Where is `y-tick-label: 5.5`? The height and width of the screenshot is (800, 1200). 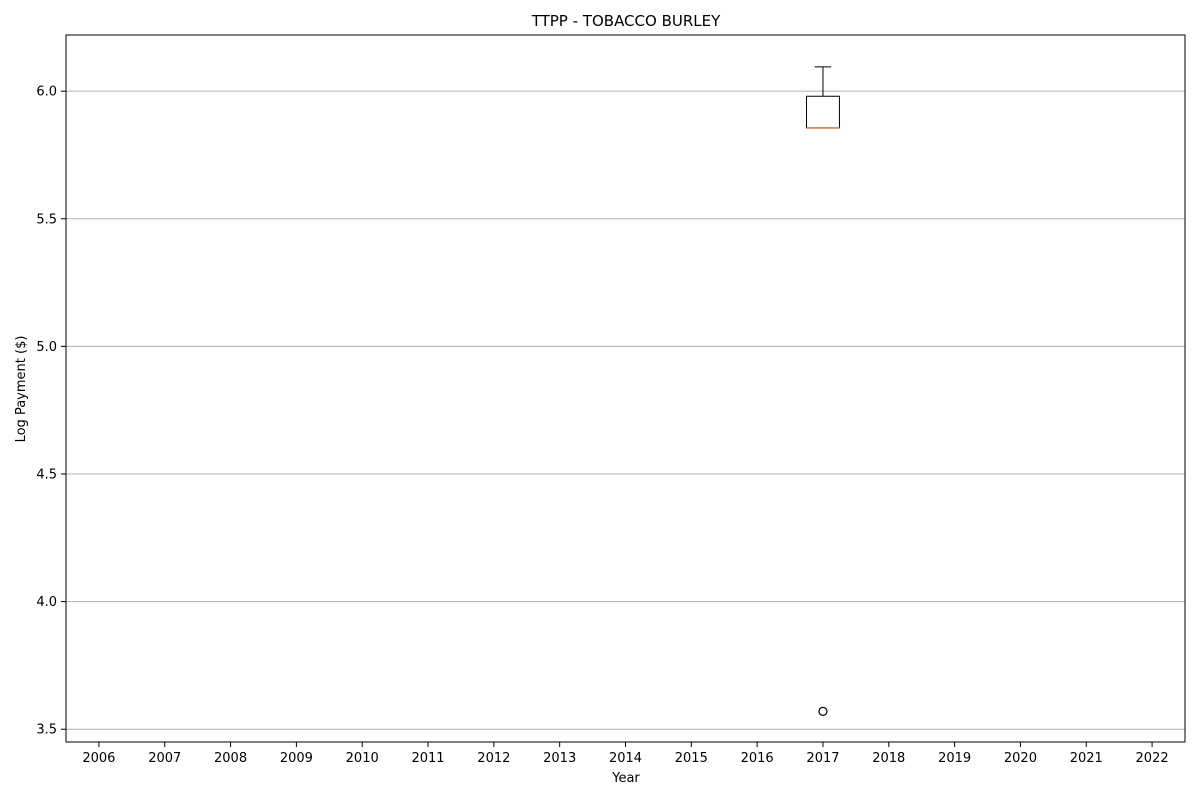
y-tick-label: 5.5 is located at coordinates (46, 219).